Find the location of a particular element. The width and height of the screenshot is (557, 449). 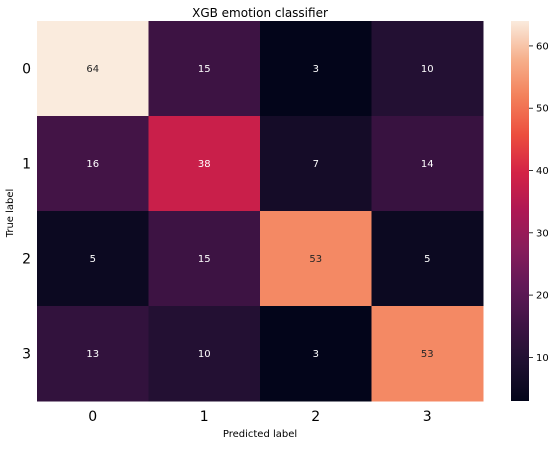

y-tick-label: 0 is located at coordinates (26, 70).